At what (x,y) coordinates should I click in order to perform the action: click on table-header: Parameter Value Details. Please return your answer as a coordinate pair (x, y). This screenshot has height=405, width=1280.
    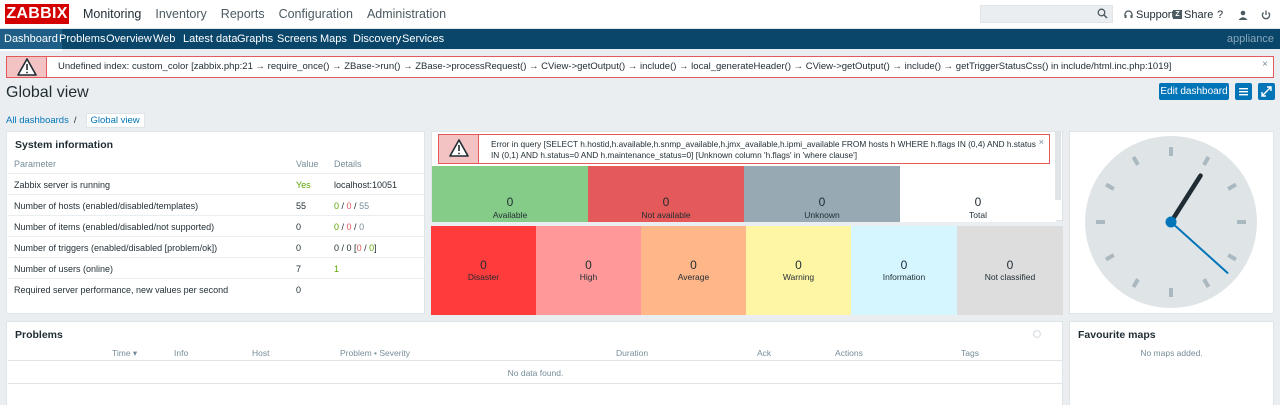
    Looking at the image, I should click on (218, 164).